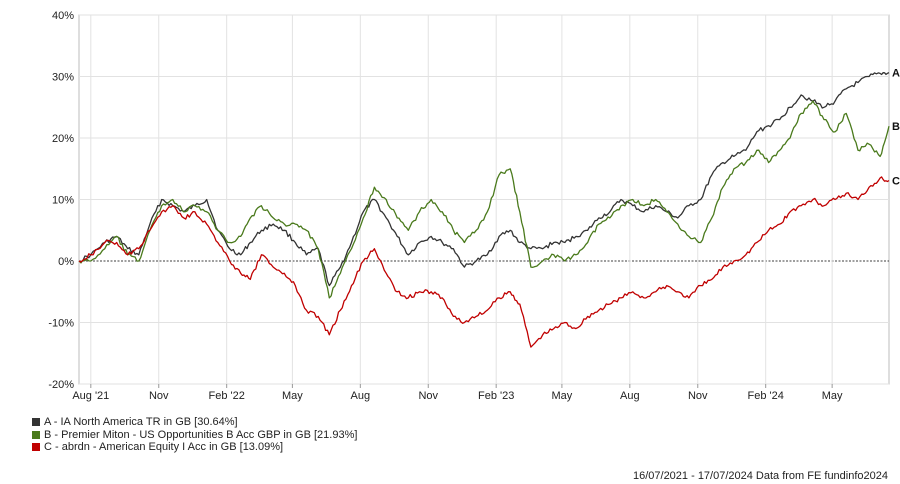 This screenshot has height=484, width=900. I want to click on y-tick-label: 0%, so click(66, 262).